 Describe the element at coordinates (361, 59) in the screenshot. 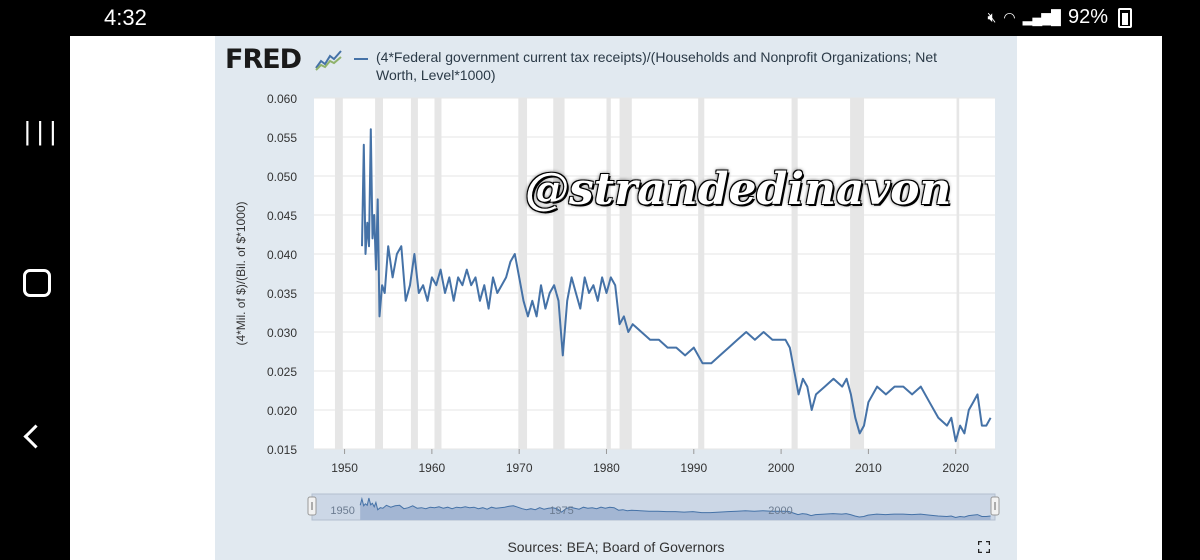

I see `legend-line-swatch` at that location.